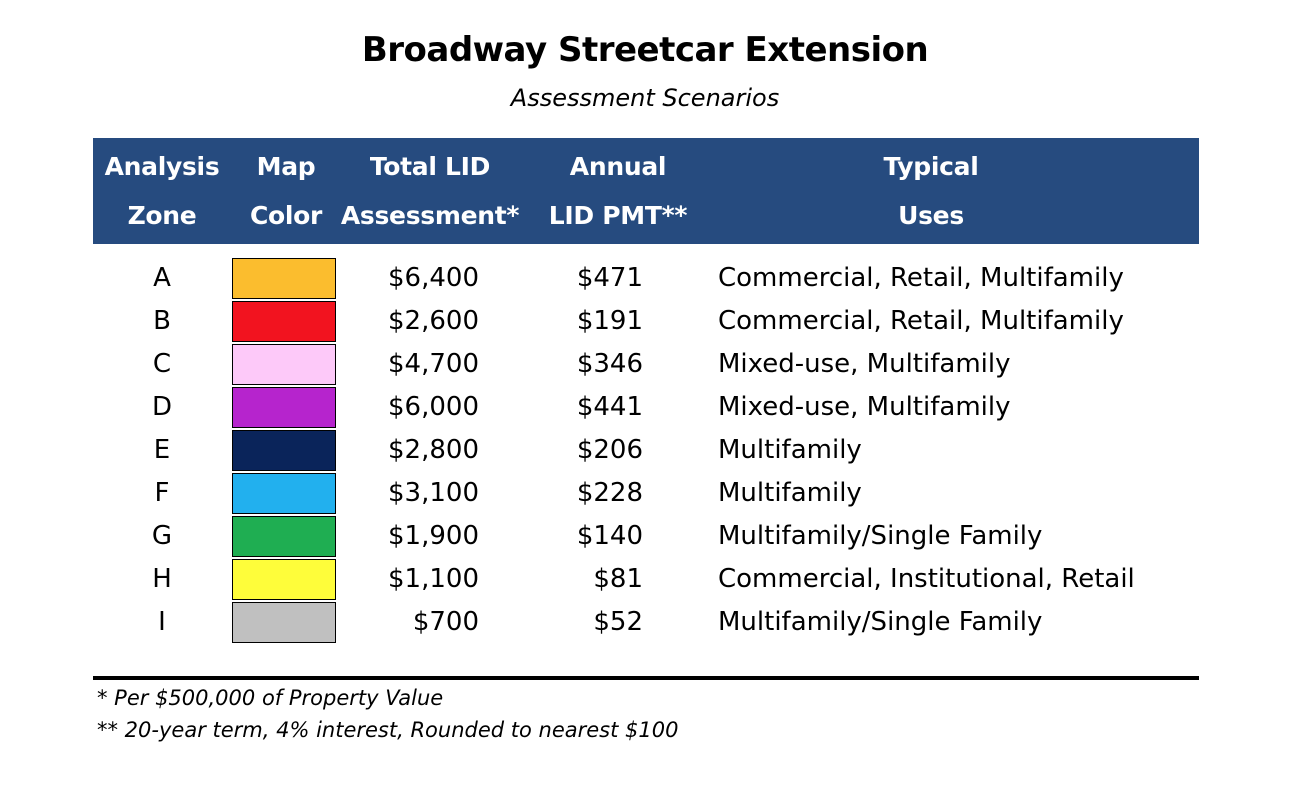  What do you see at coordinates (162, 215) in the screenshot?
I see `header-line: Zone` at bounding box center [162, 215].